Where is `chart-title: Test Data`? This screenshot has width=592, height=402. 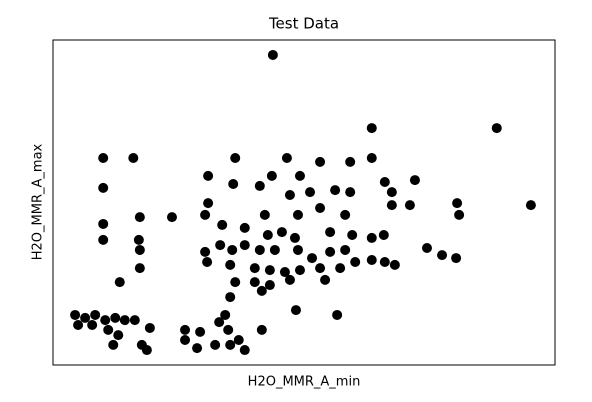
chart-title: Test Data is located at coordinates (303, 24).